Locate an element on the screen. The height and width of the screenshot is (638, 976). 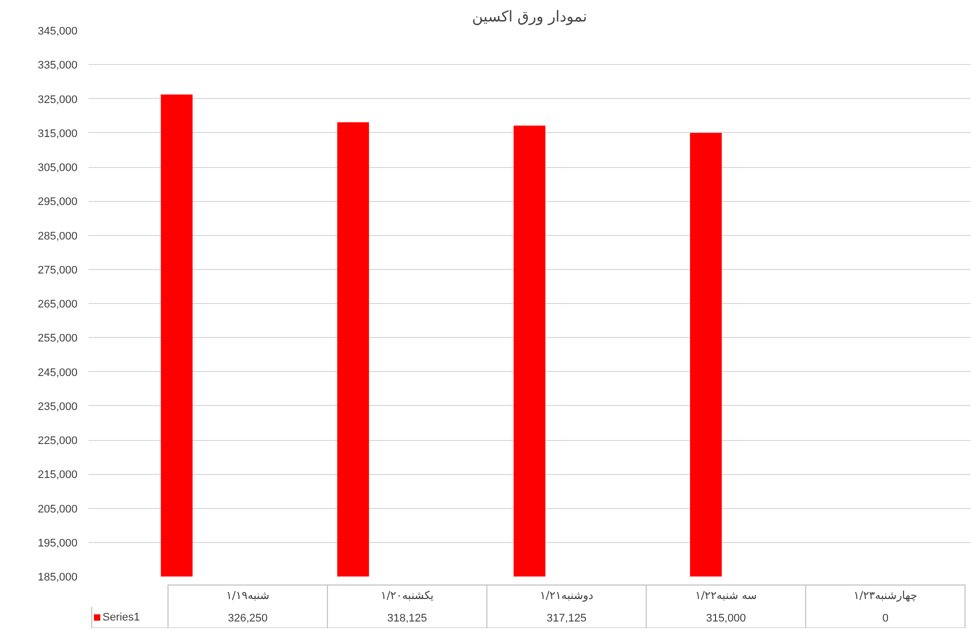
y-tick-label: 205,000 is located at coordinates (58, 509).